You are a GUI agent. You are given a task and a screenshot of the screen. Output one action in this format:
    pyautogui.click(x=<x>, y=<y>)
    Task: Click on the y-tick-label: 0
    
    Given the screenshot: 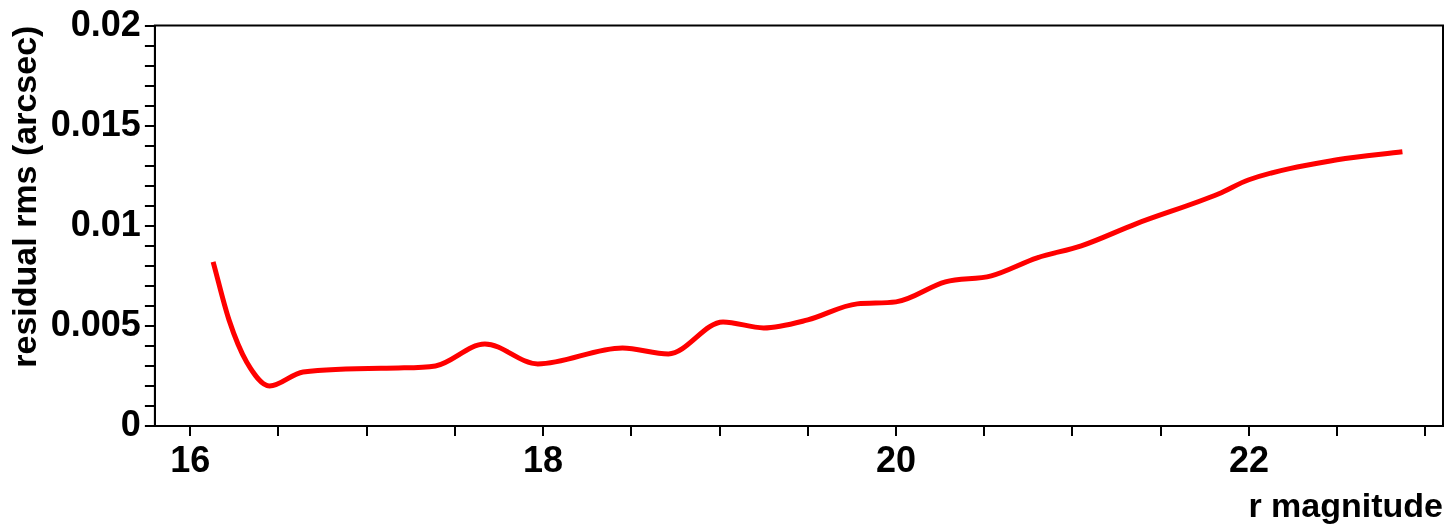 What is the action you would take?
    pyautogui.click(x=130, y=423)
    